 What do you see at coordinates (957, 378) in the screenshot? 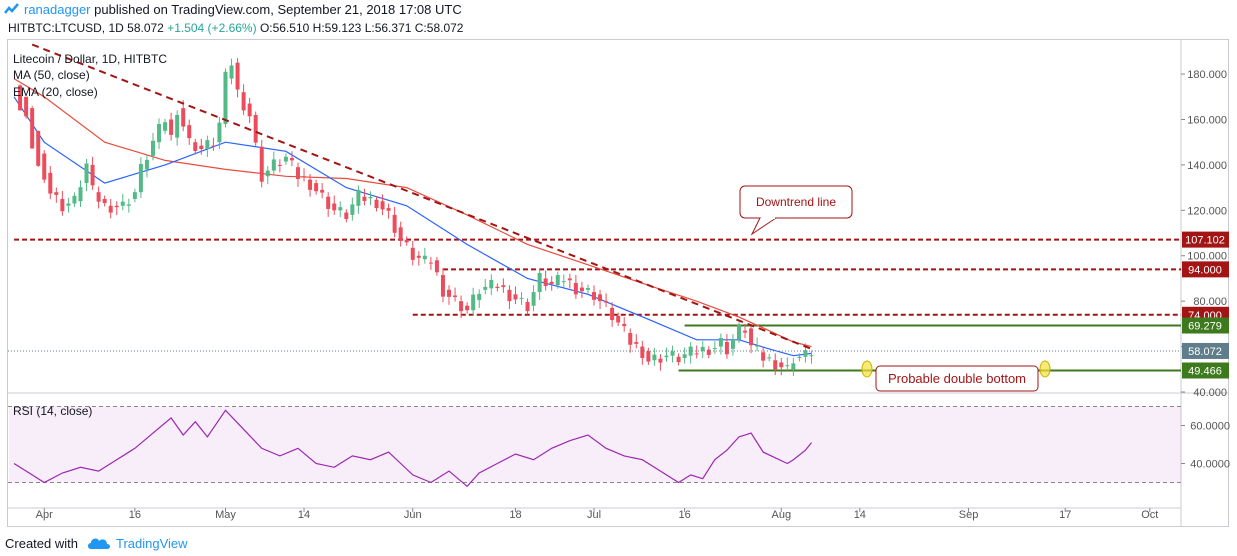
I see `double-bottom-callout-label: Probable double bottom` at bounding box center [957, 378].